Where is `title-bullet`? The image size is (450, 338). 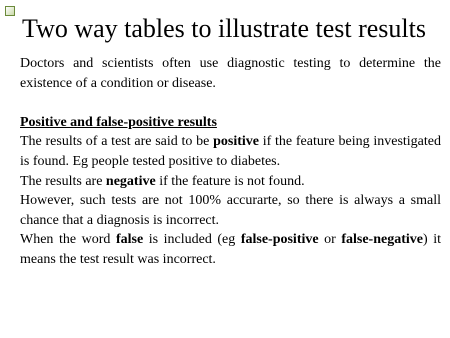 title-bullet is located at coordinates (10, 11).